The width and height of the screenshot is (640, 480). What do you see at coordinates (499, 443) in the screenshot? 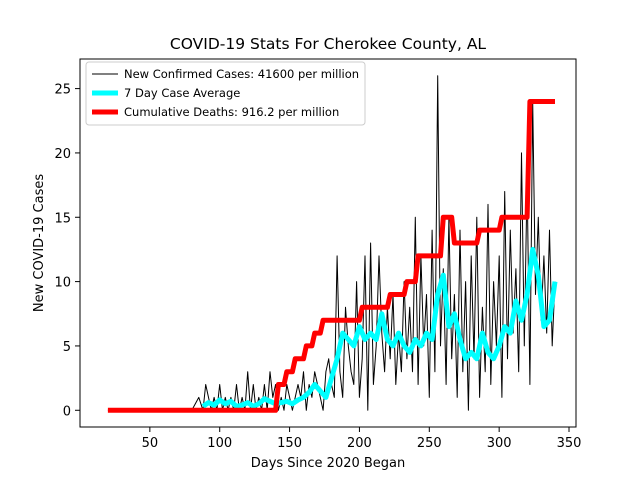
I see `x-tick-label: 300` at bounding box center [499, 443].